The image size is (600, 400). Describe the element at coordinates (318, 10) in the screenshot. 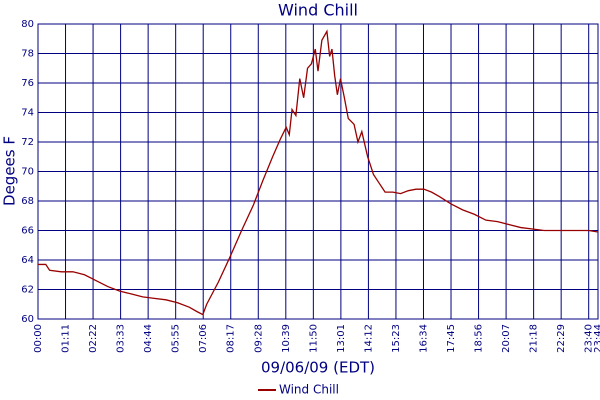

I see `chart-title: Wind Chill` at that location.